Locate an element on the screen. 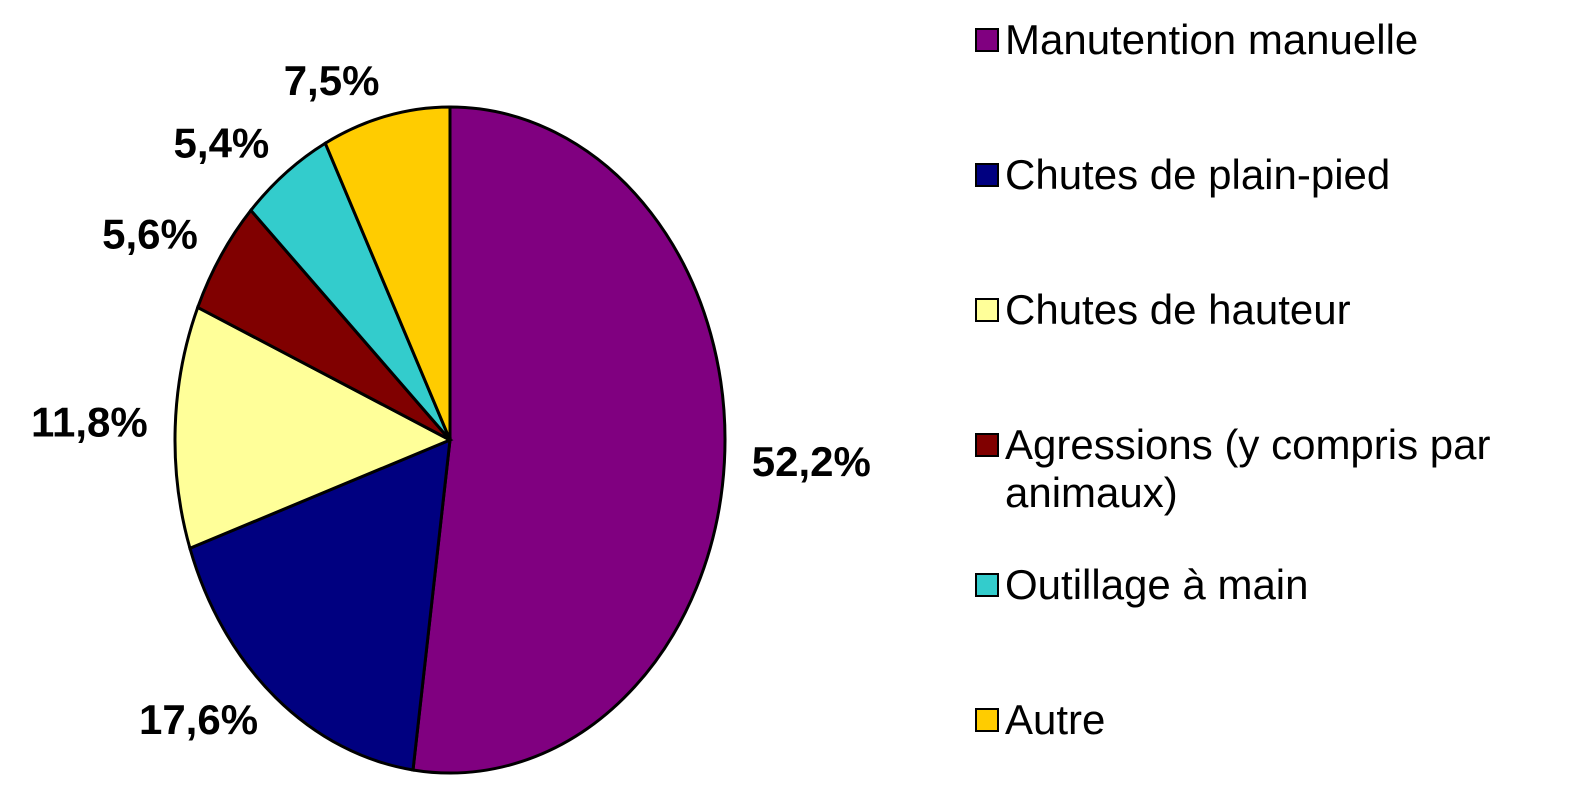  legend-item: Chutes de hauteur is located at coordinates (1270, 310).